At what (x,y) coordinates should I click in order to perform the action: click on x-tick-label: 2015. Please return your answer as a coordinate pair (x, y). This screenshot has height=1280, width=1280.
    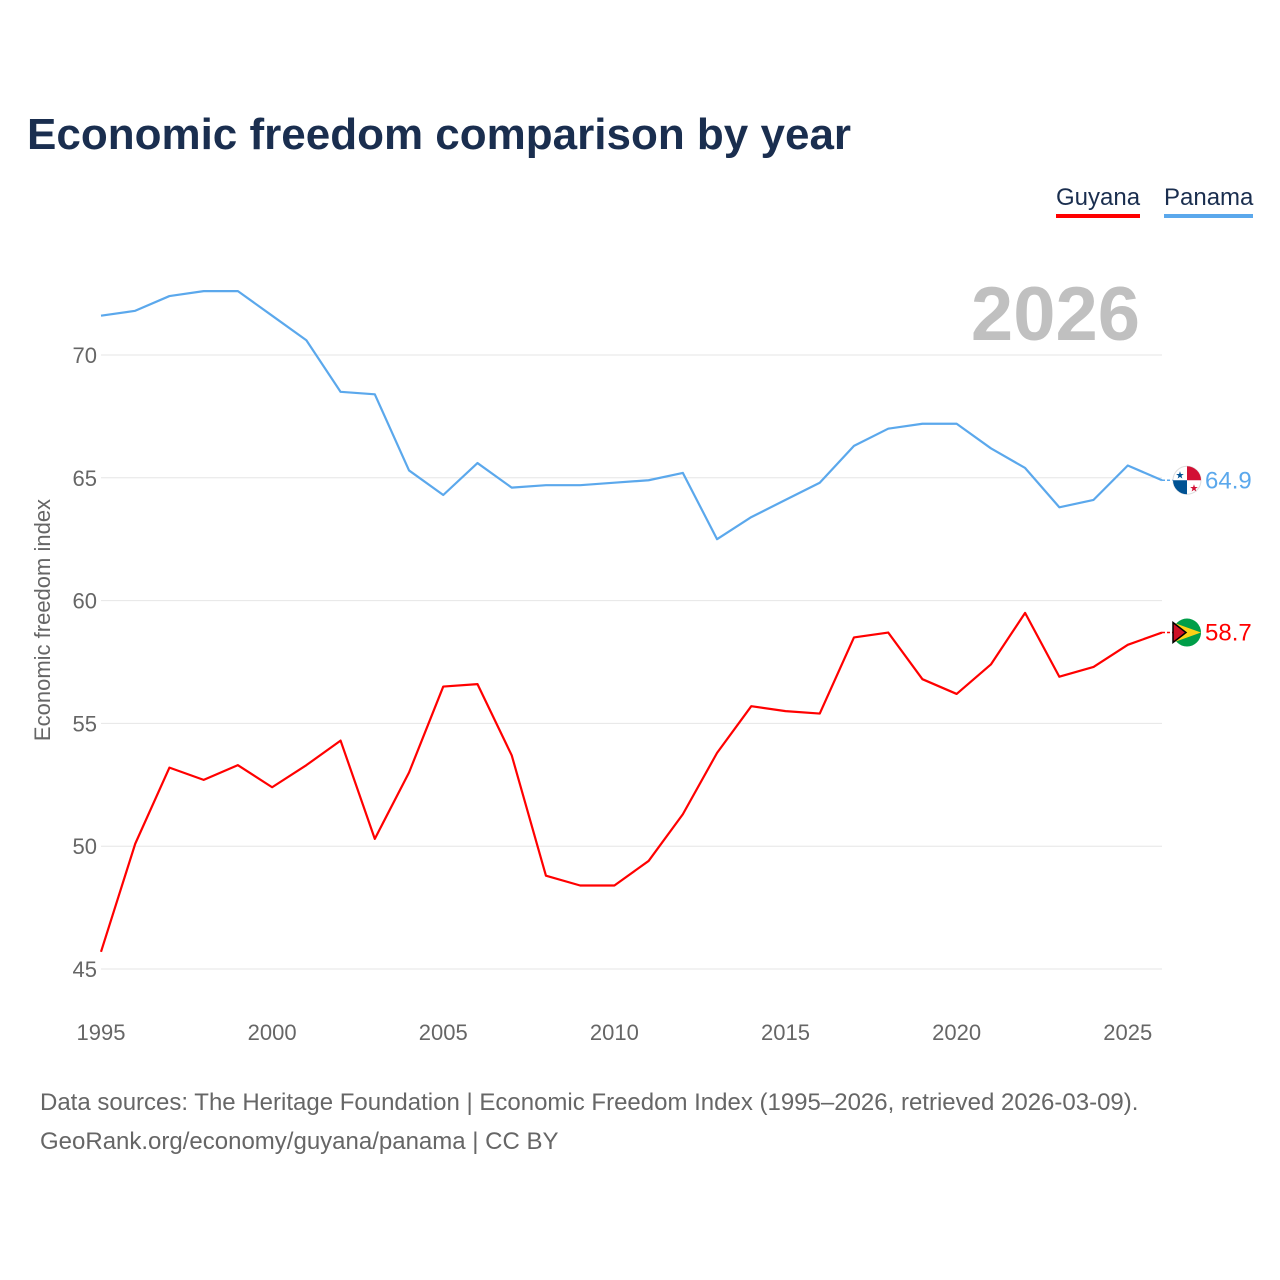
    Looking at the image, I should click on (785, 1032).